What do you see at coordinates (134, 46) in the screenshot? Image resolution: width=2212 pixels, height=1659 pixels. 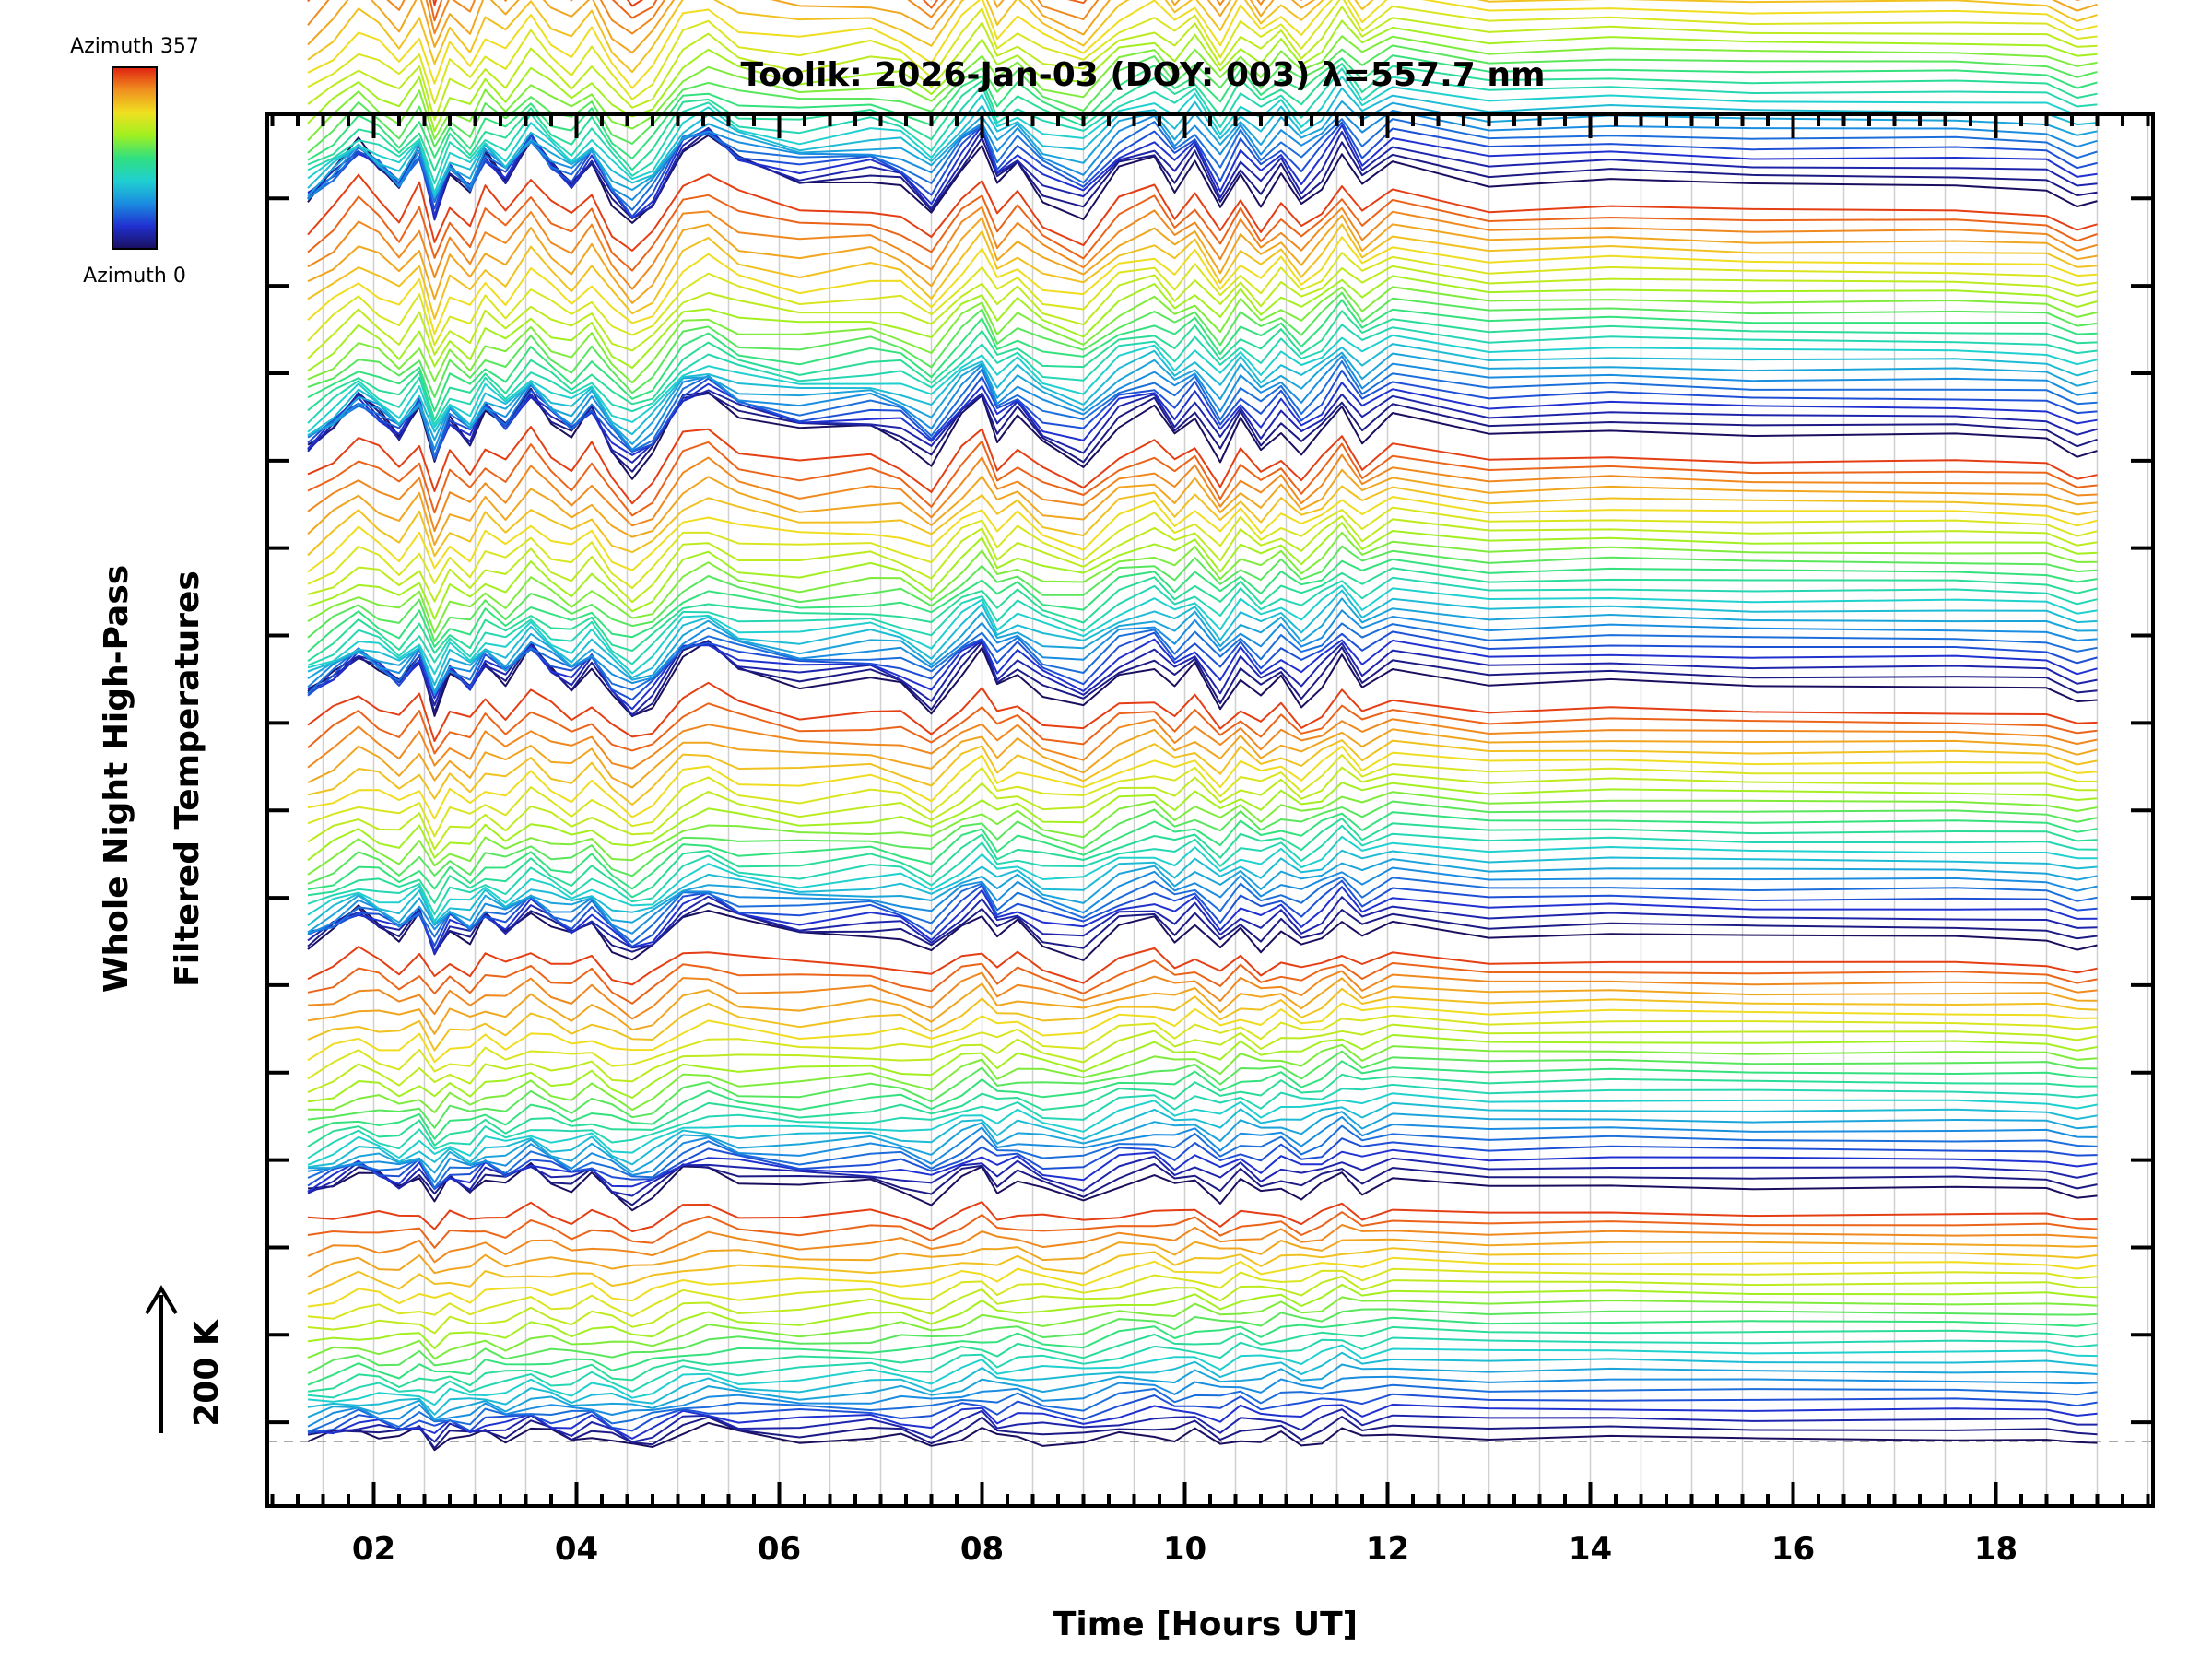 I see `colorbar-top-label: Azimuth 357` at bounding box center [134, 46].